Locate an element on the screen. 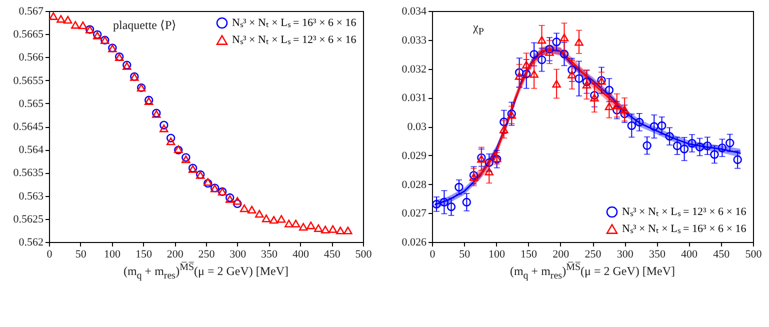 The height and width of the screenshot is (327, 769). y-tick-label: 0.5665 is located at coordinates (28, 34).